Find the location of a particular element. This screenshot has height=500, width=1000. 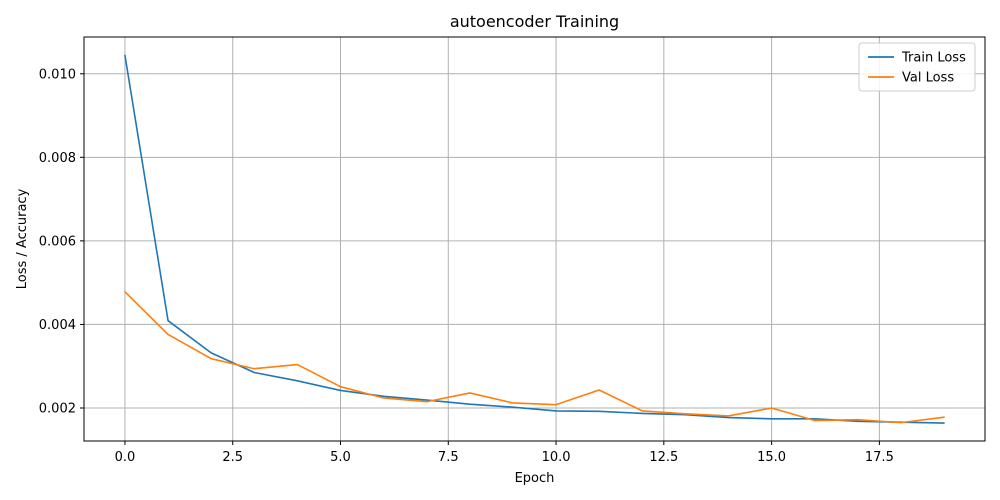

y-axis-label: Loss / Accuracy is located at coordinates (22, 238).